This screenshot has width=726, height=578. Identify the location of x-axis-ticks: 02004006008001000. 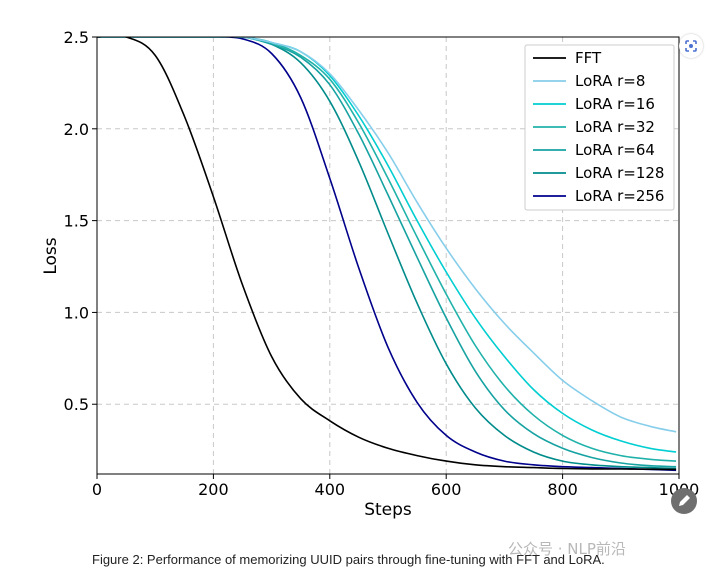
(395, 486).